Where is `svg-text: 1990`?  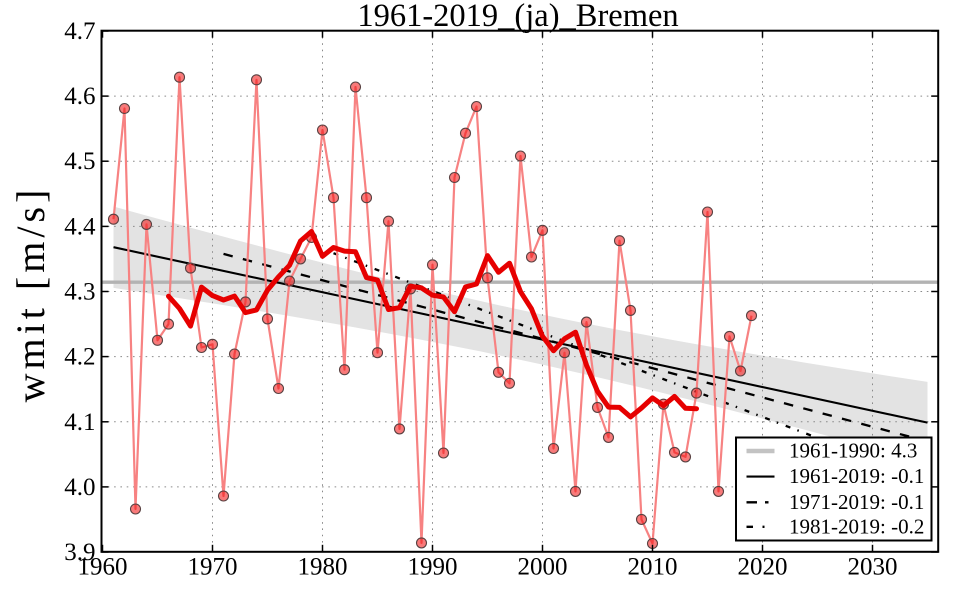 svg-text: 1990 is located at coordinates (433, 567).